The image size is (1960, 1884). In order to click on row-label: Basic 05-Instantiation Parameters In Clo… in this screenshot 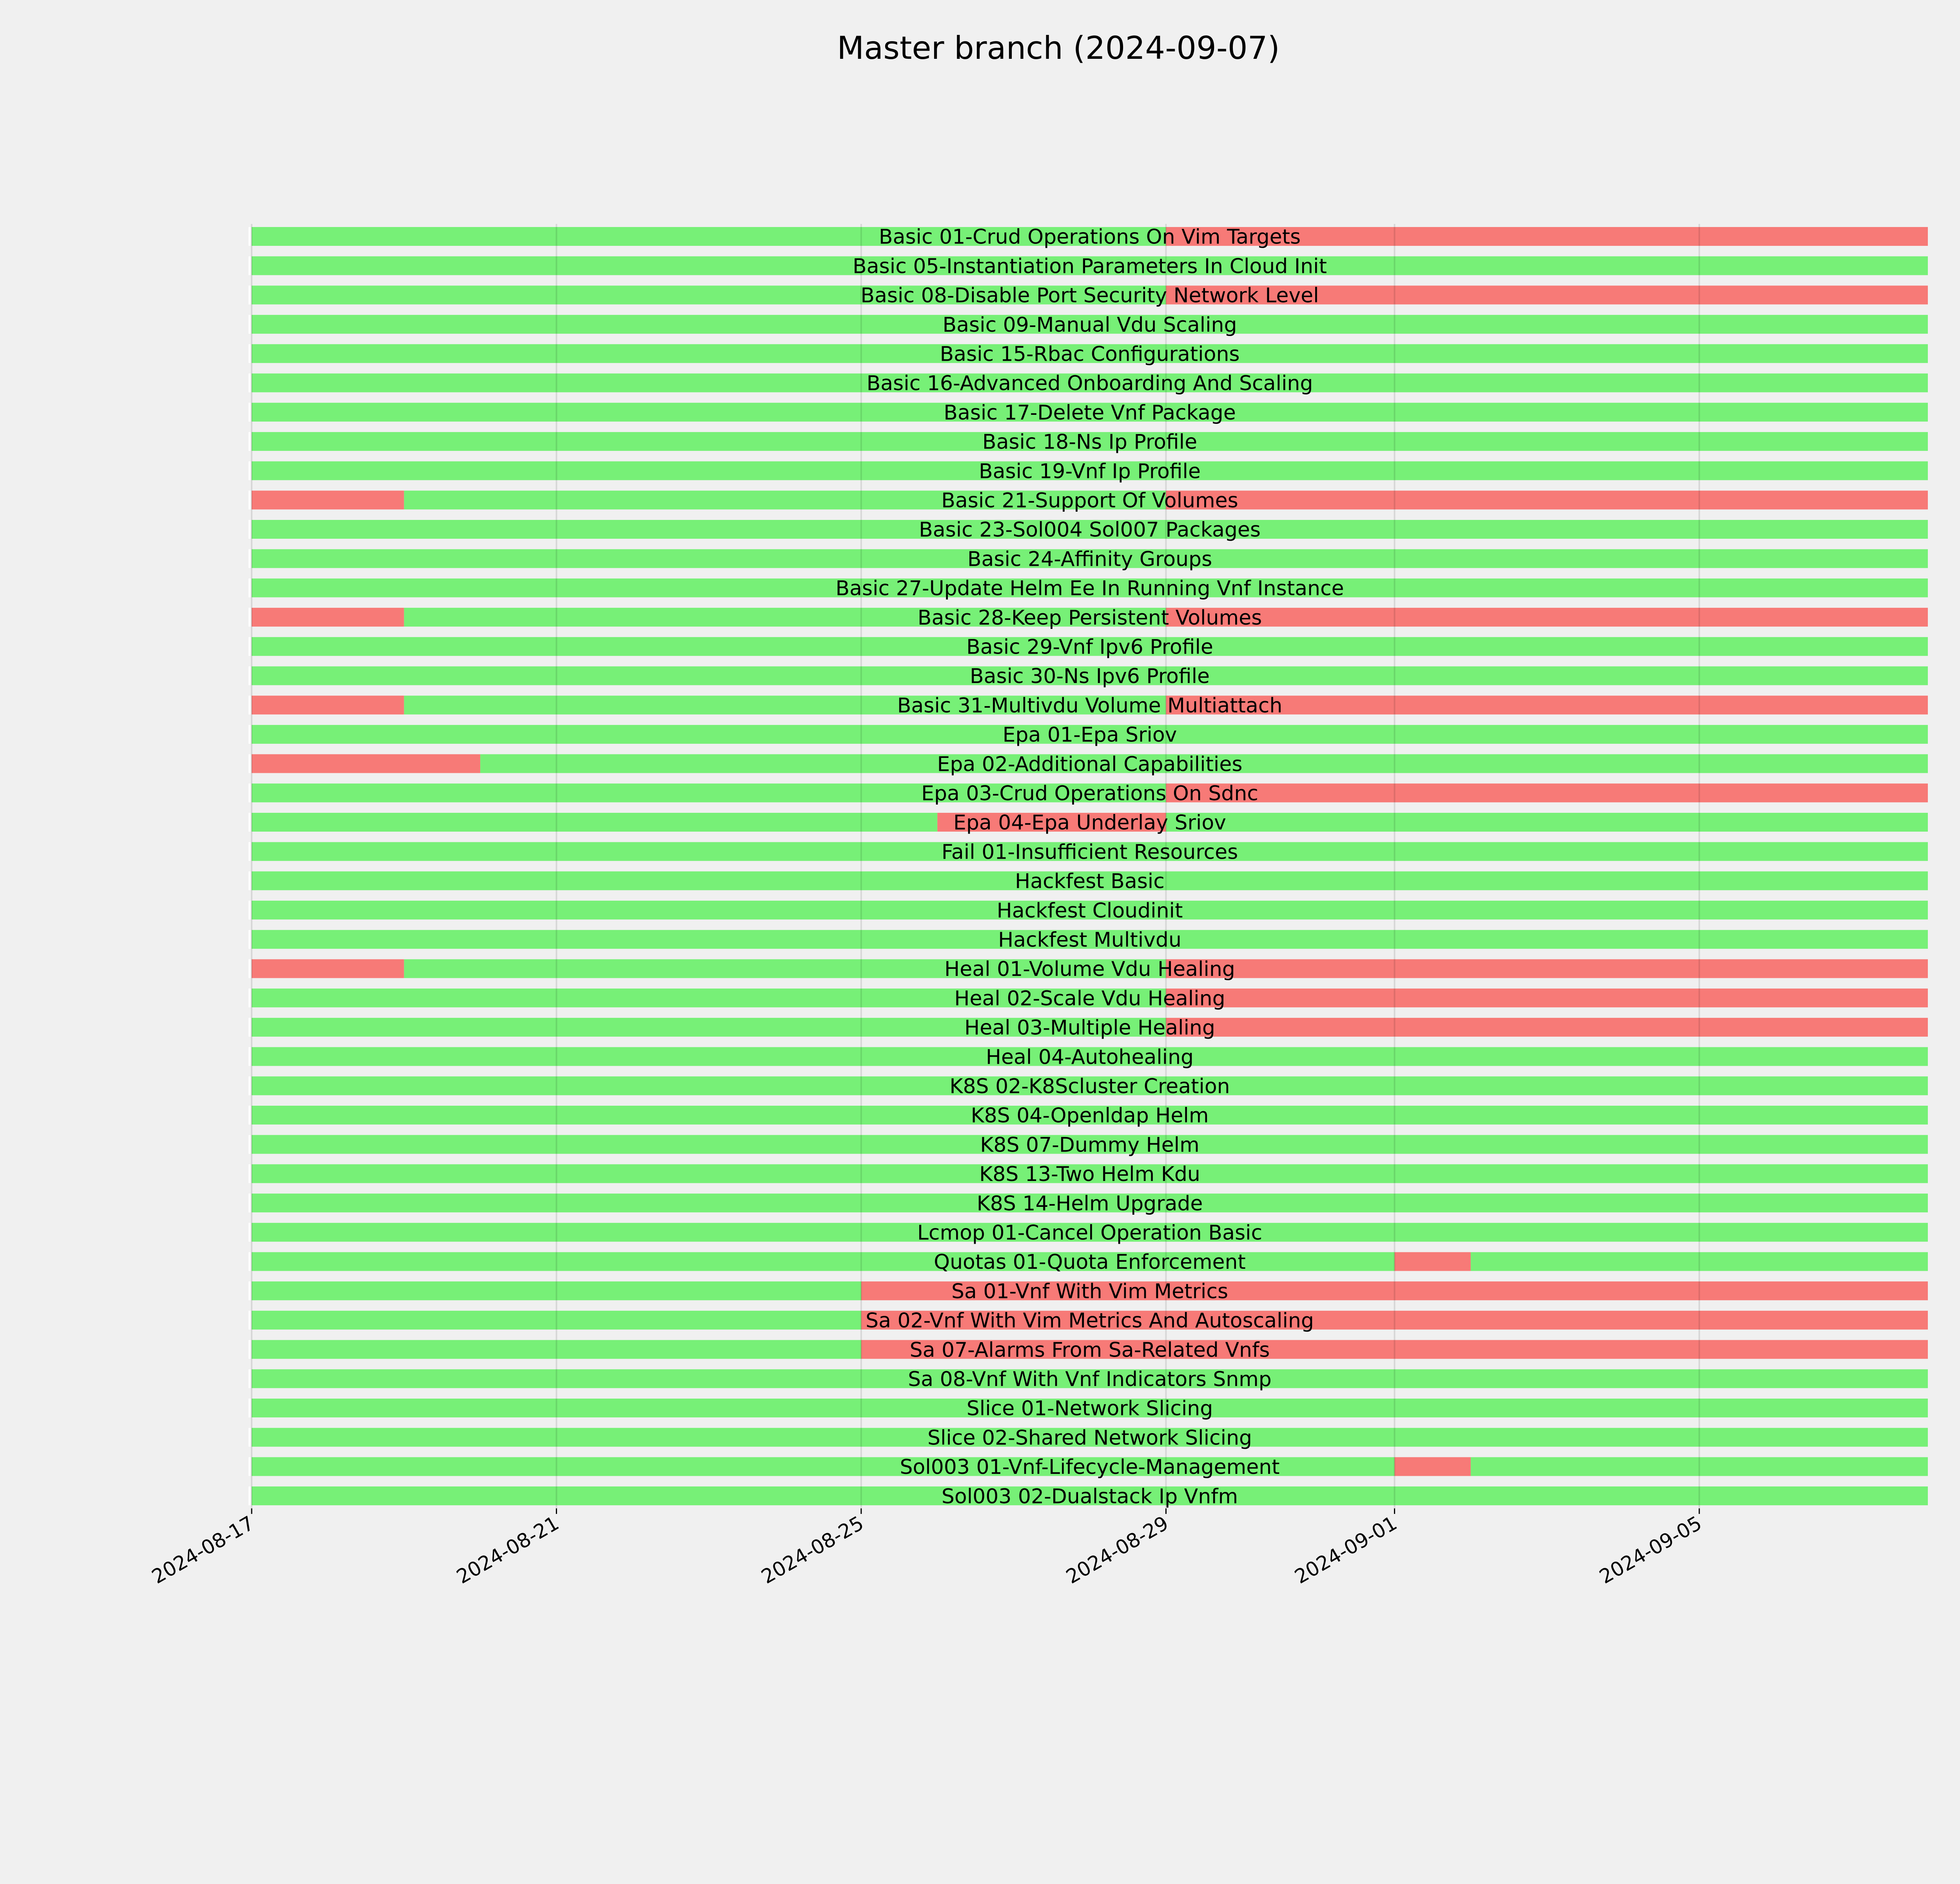, I will do `click(1090, 266)`.